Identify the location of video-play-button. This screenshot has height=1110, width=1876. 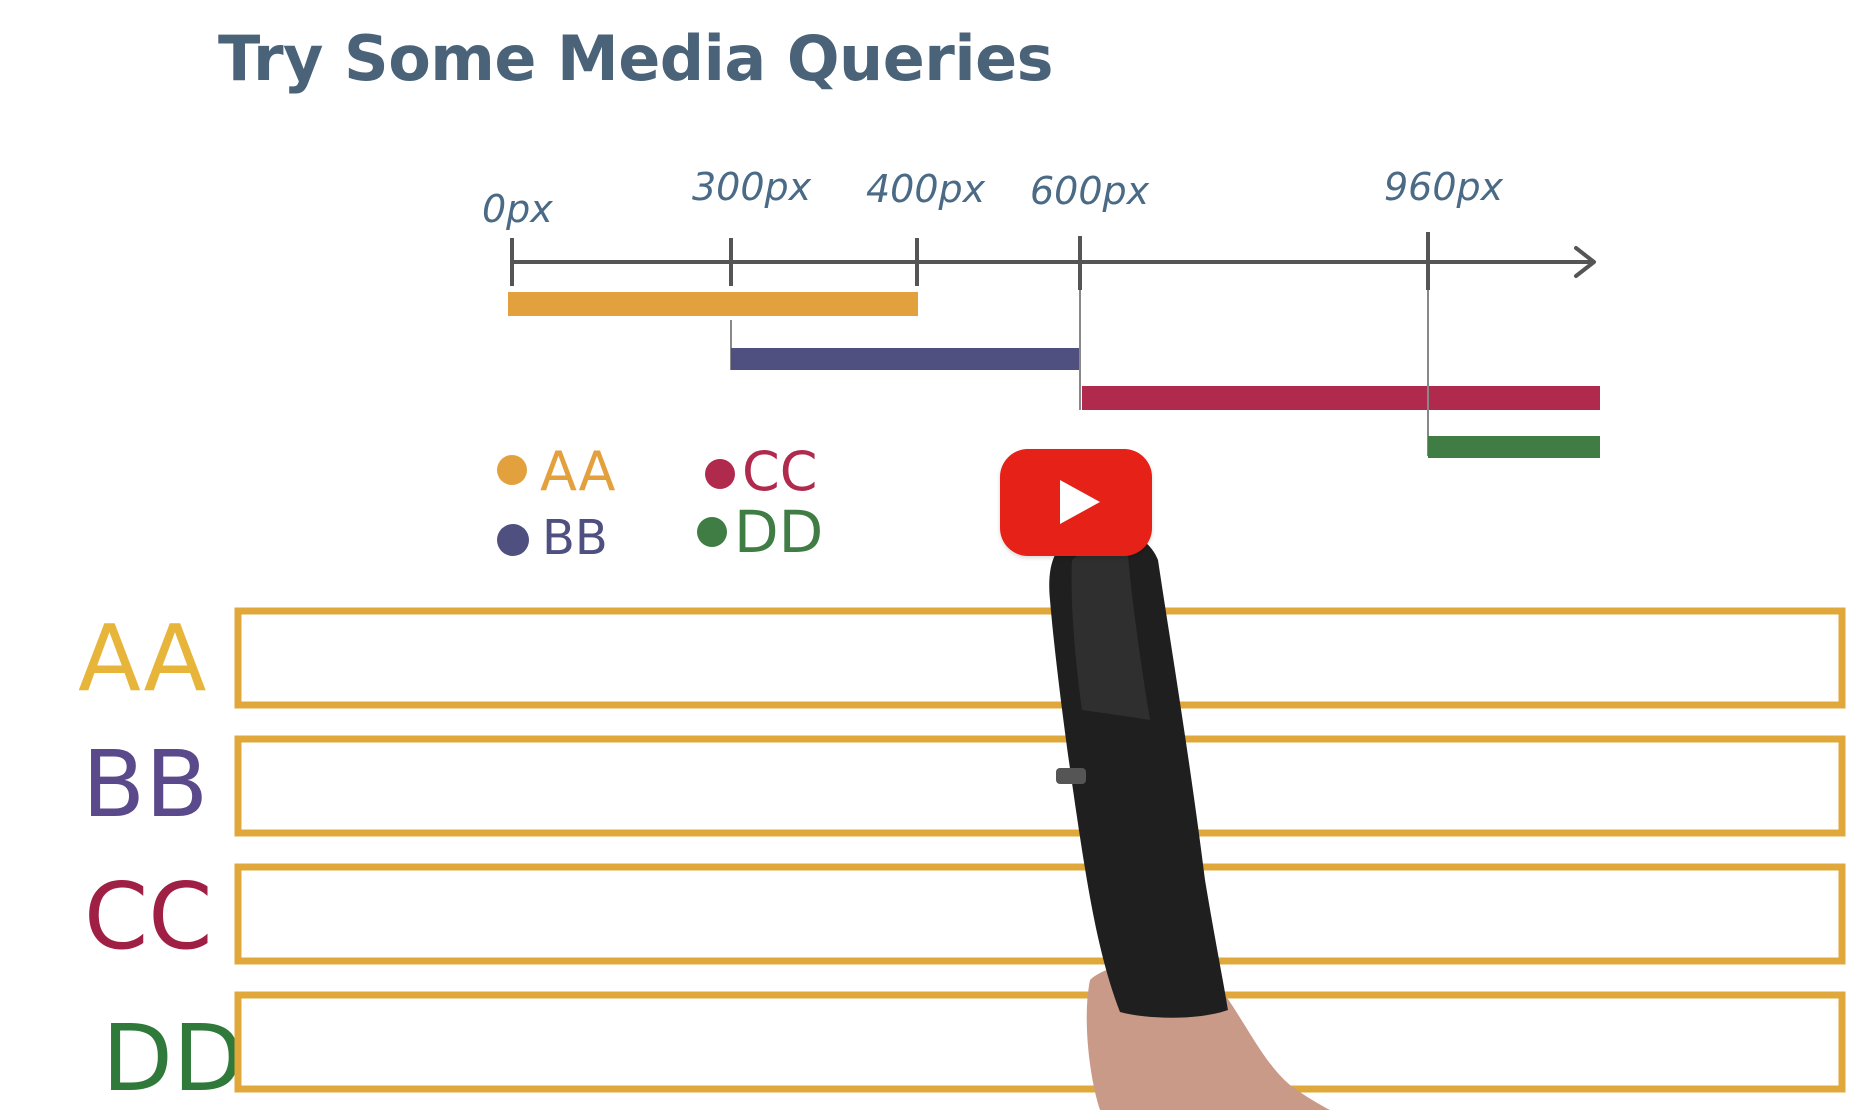
(1076, 502).